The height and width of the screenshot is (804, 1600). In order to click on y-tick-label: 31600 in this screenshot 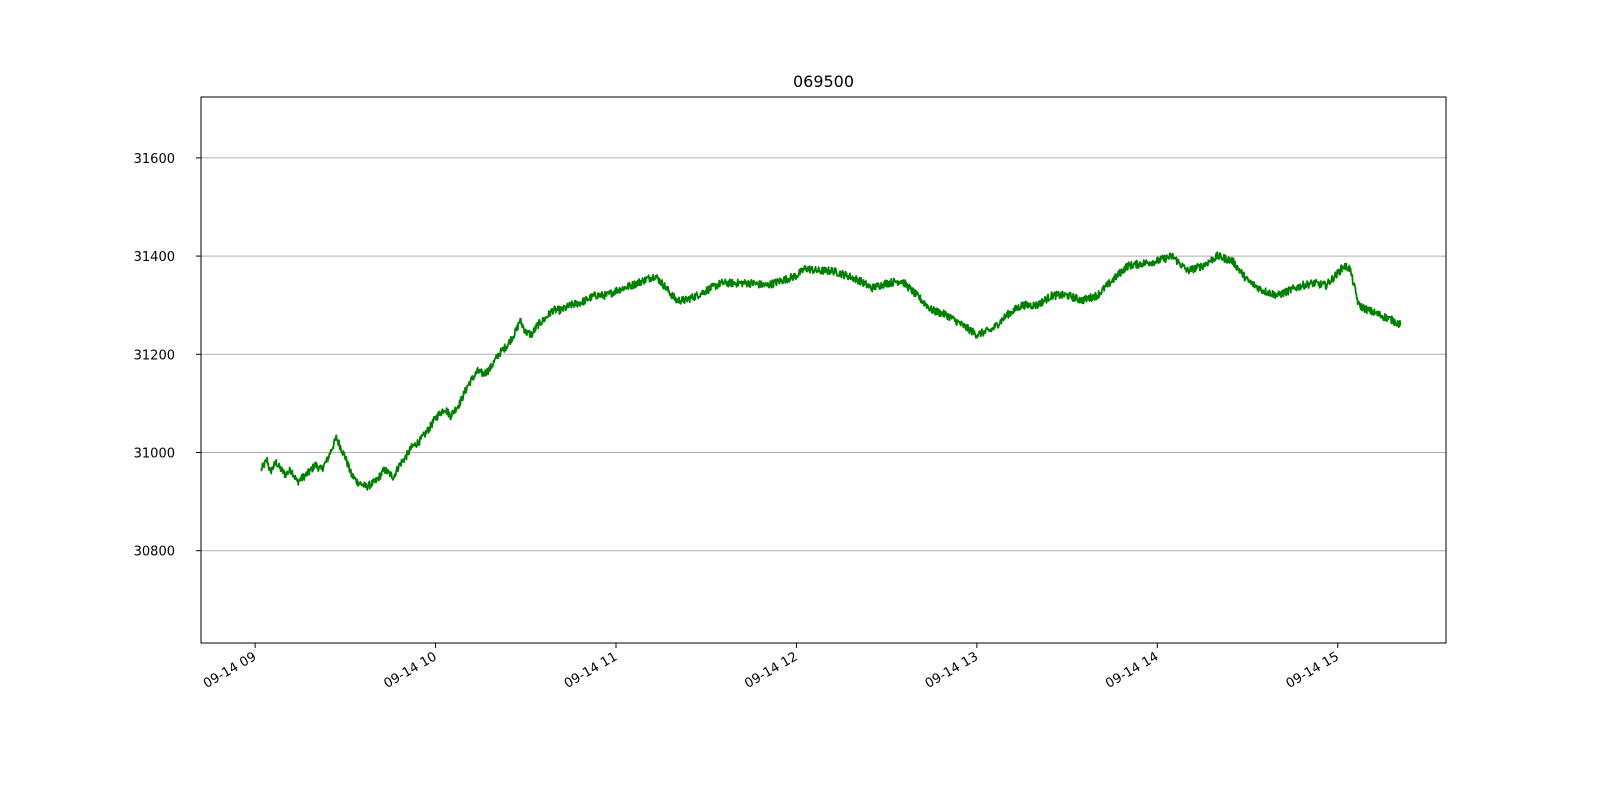, I will do `click(154, 159)`.